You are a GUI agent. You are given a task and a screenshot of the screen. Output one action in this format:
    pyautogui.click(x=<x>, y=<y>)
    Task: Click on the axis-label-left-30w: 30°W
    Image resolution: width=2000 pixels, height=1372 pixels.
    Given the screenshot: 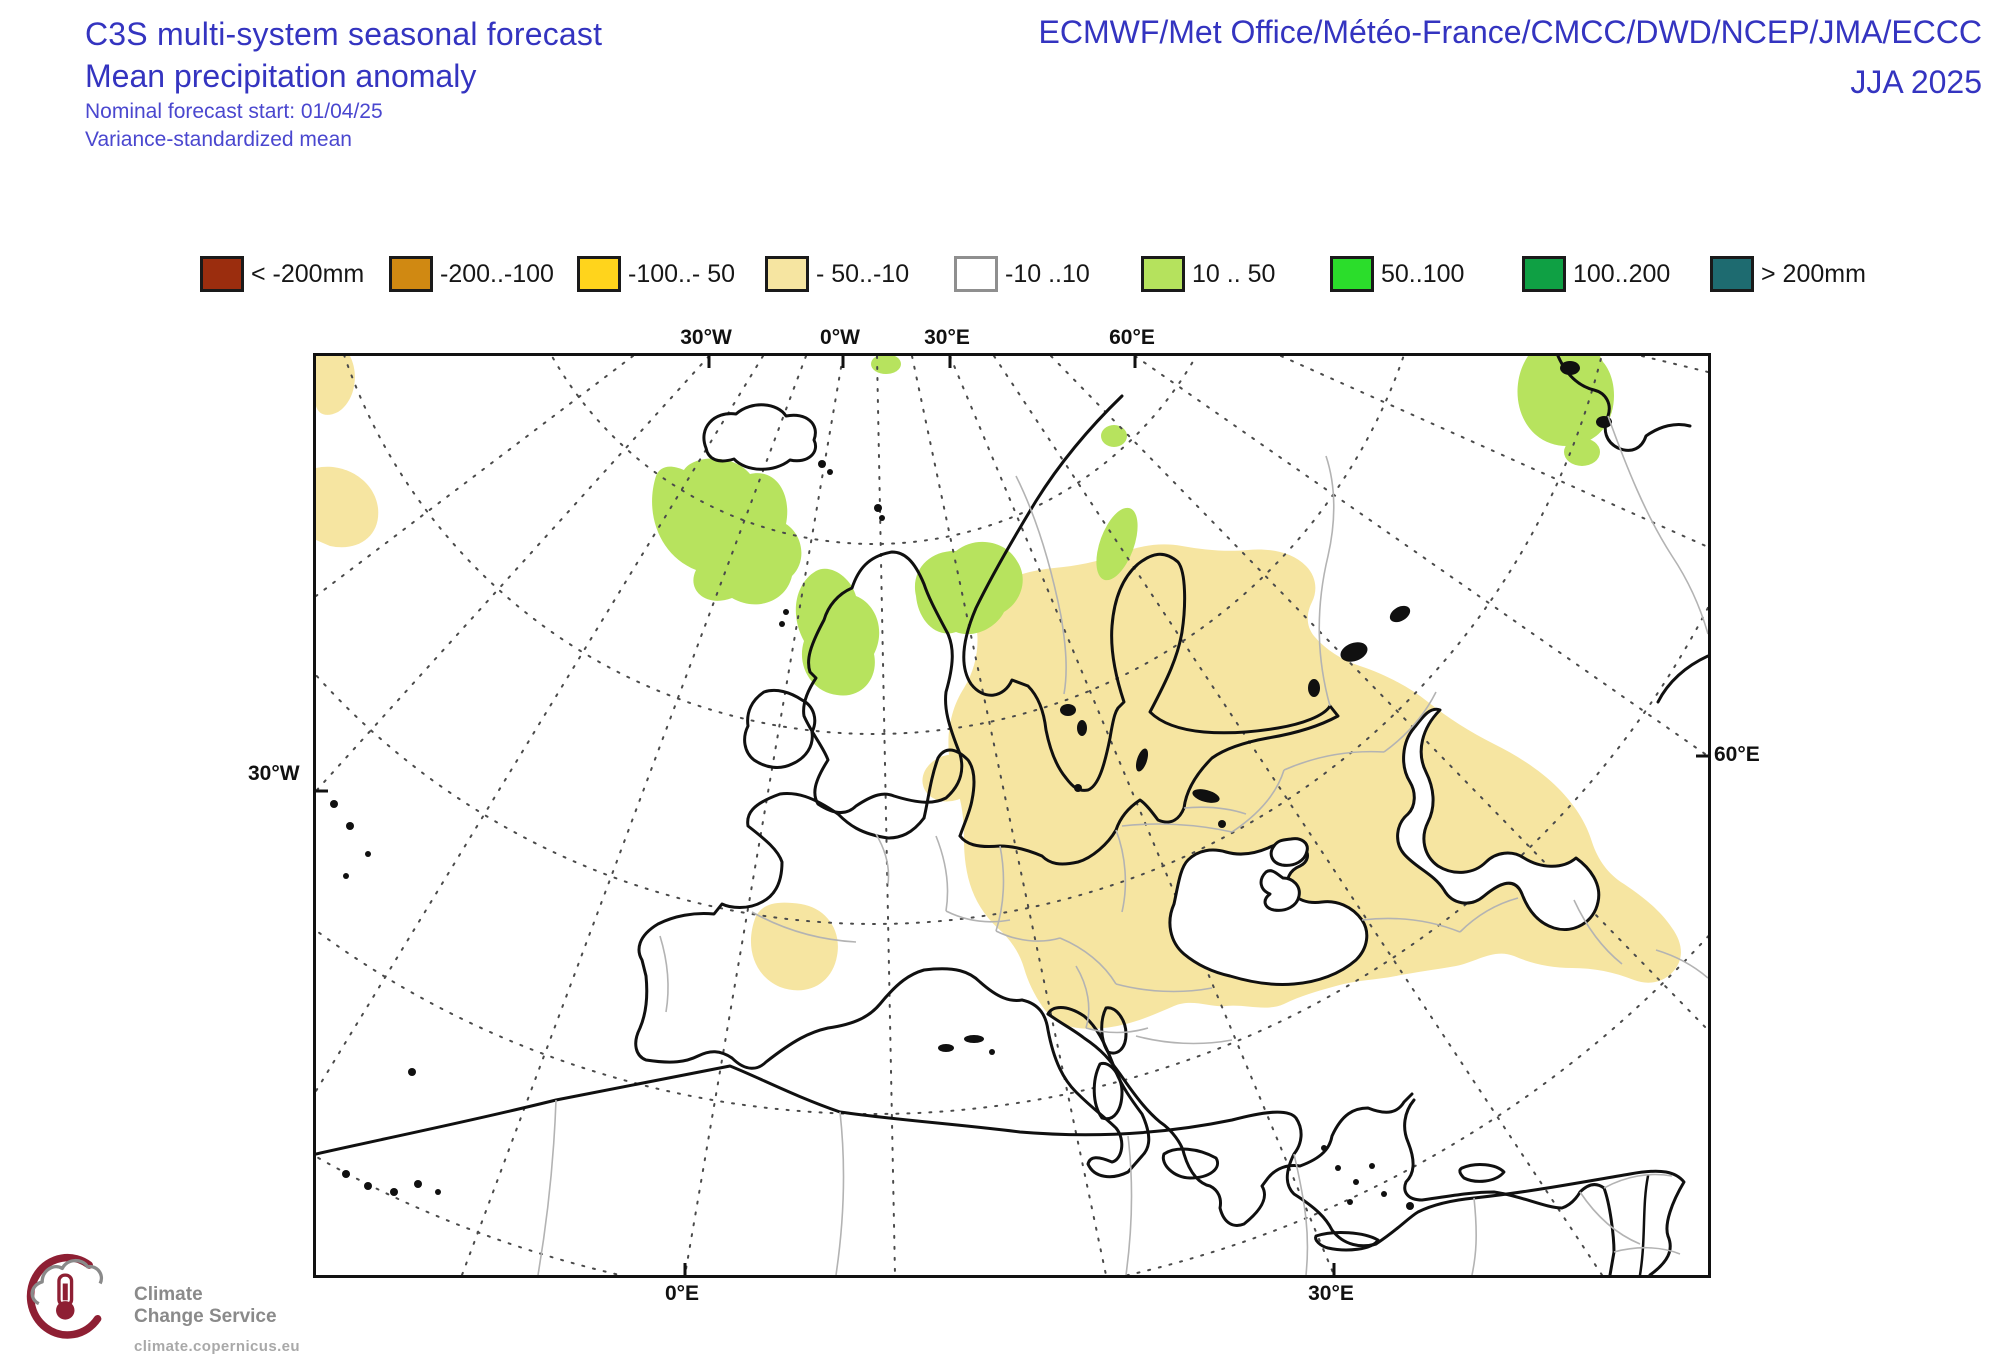 What is the action you would take?
    pyautogui.click(x=274, y=773)
    